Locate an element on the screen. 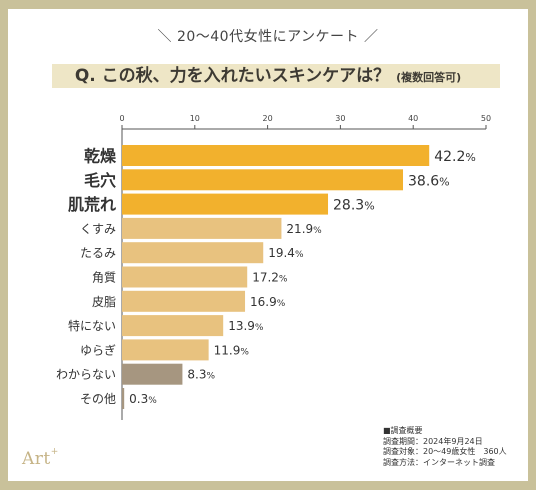 The width and height of the screenshot is (536, 490). value-label: 0.3% is located at coordinates (143, 399).